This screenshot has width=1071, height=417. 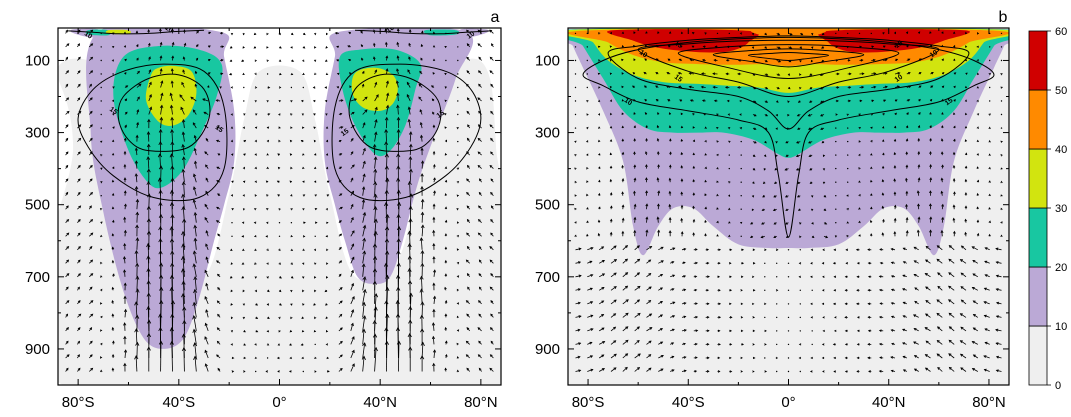 I want to click on contour-label: 15, so click(x=899, y=45).